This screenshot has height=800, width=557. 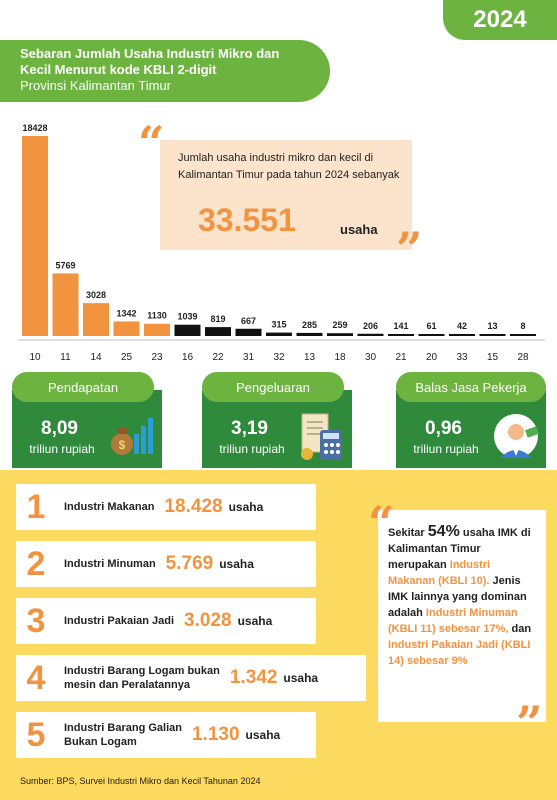 What do you see at coordinates (36, 734) in the screenshot?
I see `rank-number: 5` at bounding box center [36, 734].